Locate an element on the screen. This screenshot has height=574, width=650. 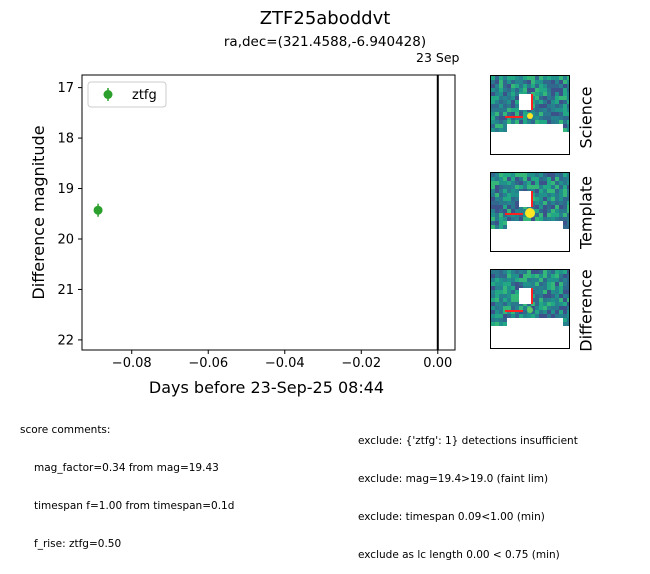
exclude-comment-line: exclude: timespan 0.09<1.00 (min) is located at coordinates (451, 516).